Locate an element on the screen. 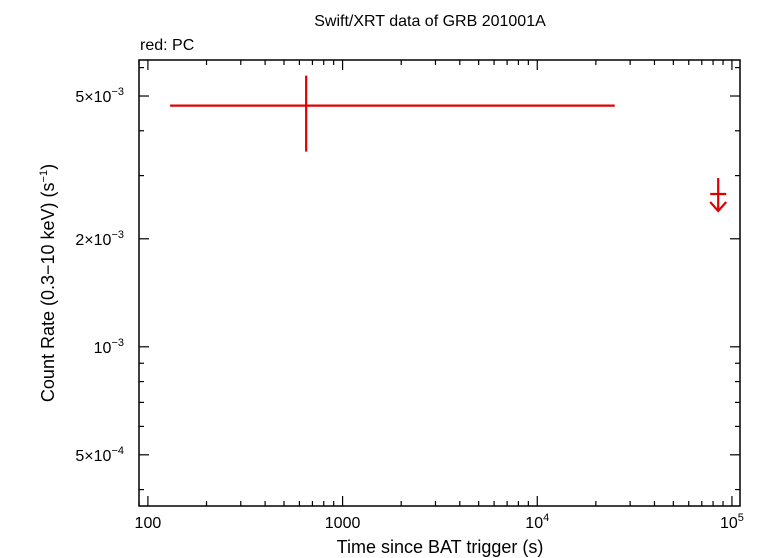 This screenshot has height=558, width=763. x-tick-label: 10⁴ is located at coordinates (537, 522).